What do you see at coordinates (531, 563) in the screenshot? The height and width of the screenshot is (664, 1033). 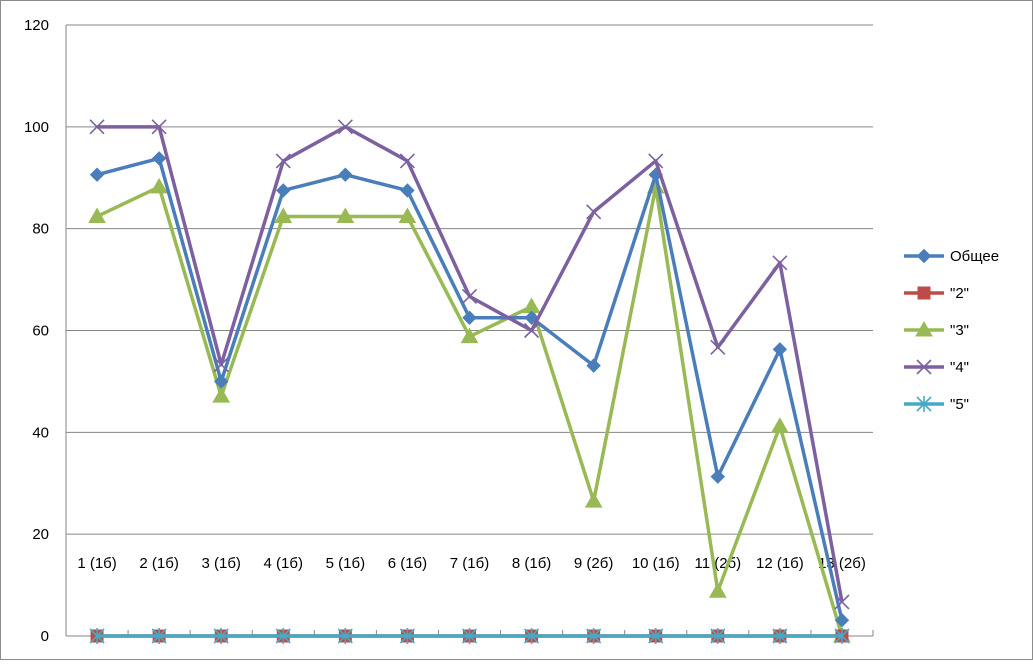 I see `x-category-label: 8 (1б)` at bounding box center [531, 563].